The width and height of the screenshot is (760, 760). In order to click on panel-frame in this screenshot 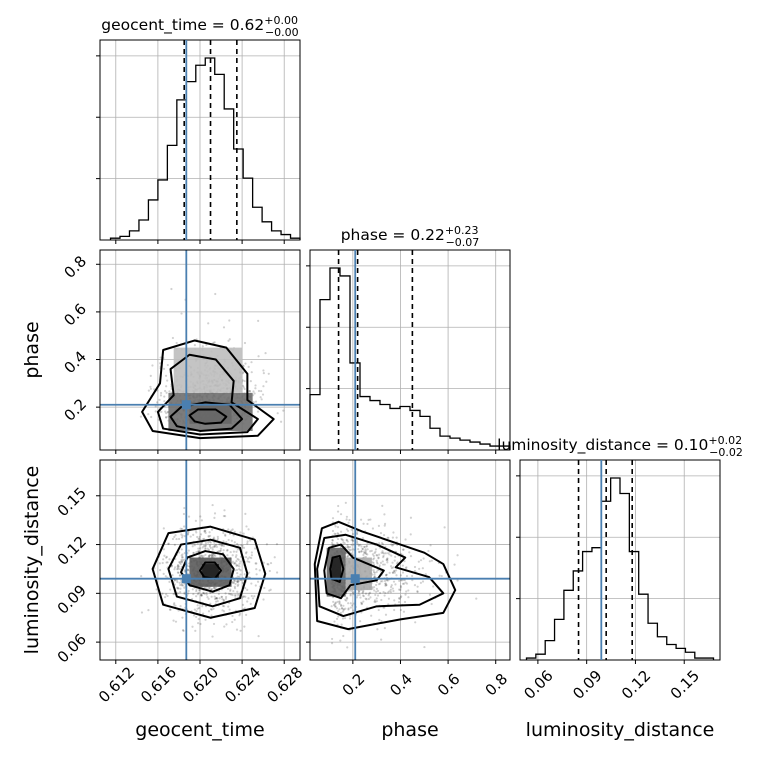, I will do `click(620, 560)`.